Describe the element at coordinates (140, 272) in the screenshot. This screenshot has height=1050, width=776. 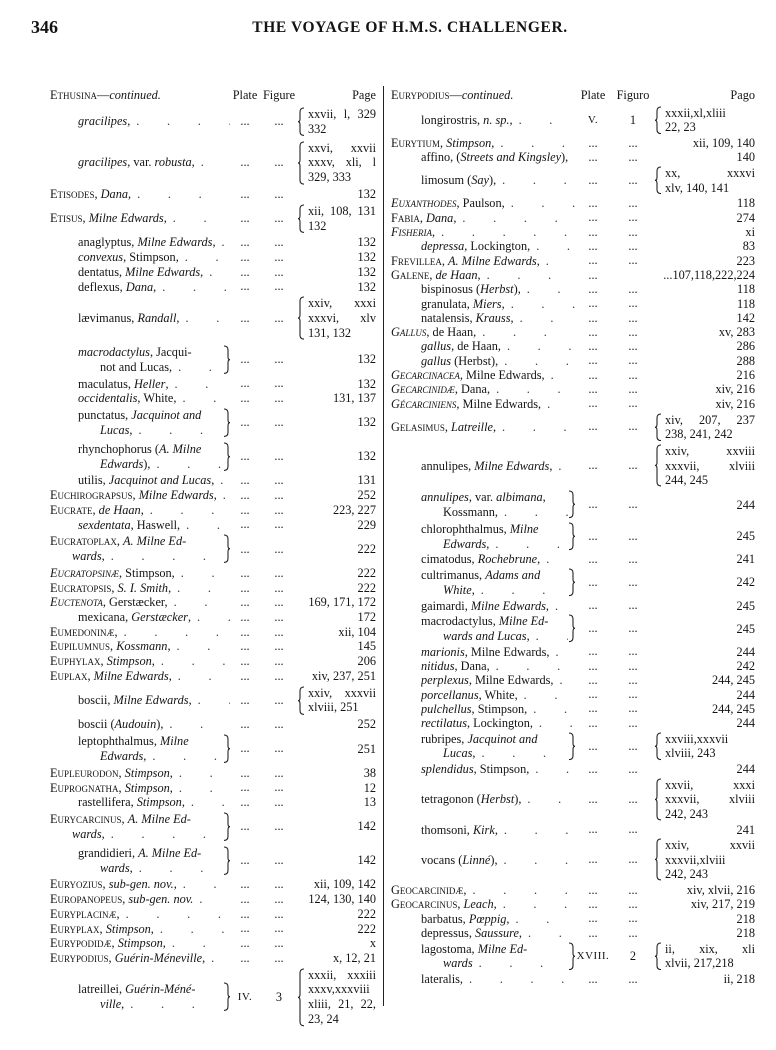
I see `entry-name: dentatus, Milne Edwards,` at that location.